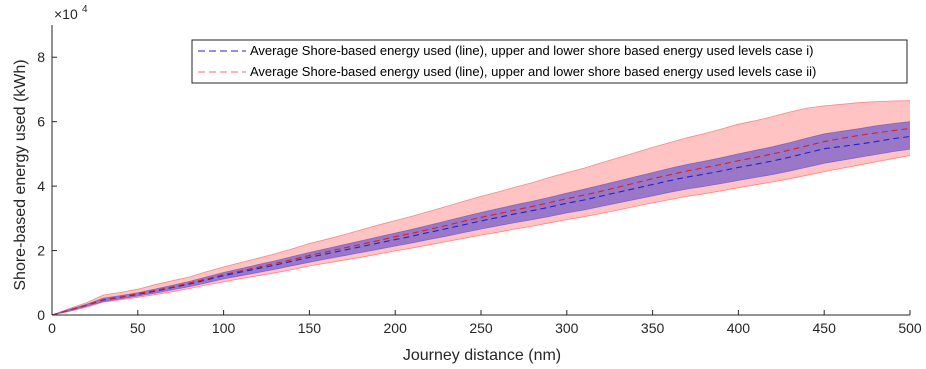  Describe the element at coordinates (739, 328) in the screenshot. I see `x-tick-label-400: 400` at that location.